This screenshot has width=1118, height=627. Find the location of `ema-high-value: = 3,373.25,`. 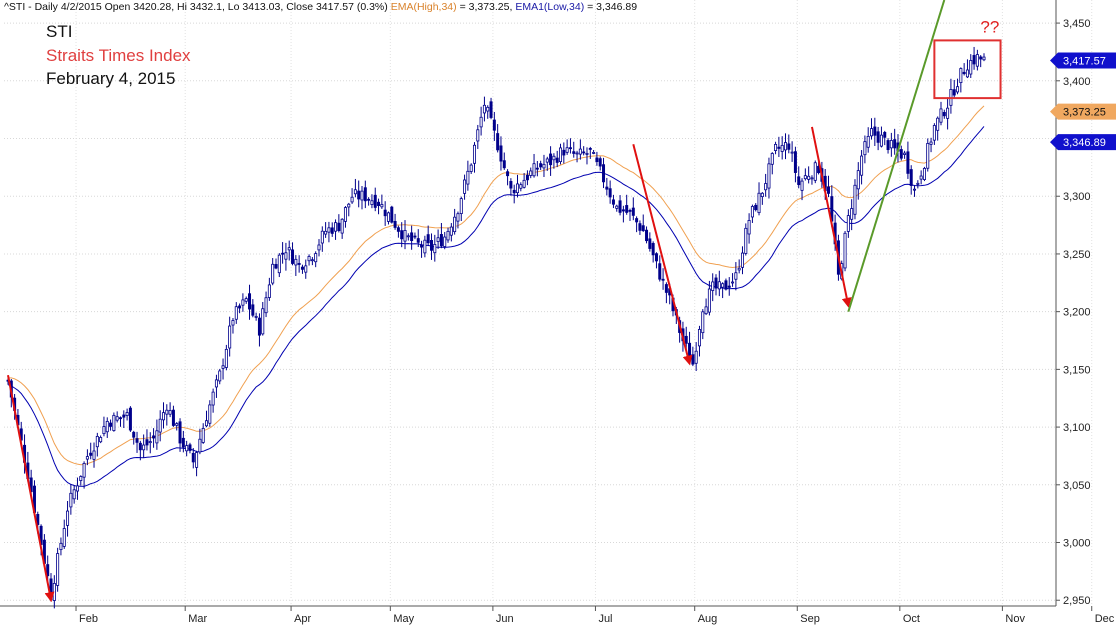

ema-high-value: = 3,373.25, is located at coordinates (486, 7).